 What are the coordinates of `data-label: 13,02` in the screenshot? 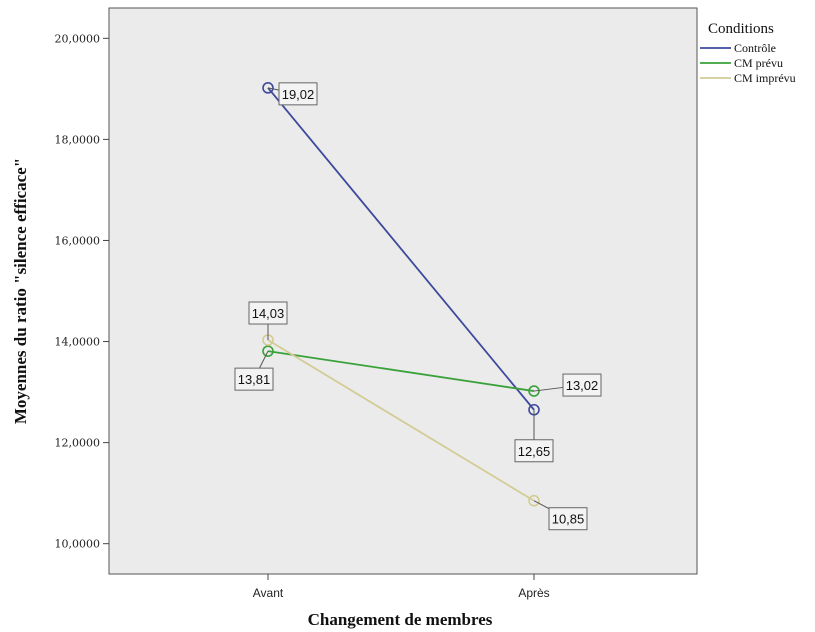 It's located at (567, 385).